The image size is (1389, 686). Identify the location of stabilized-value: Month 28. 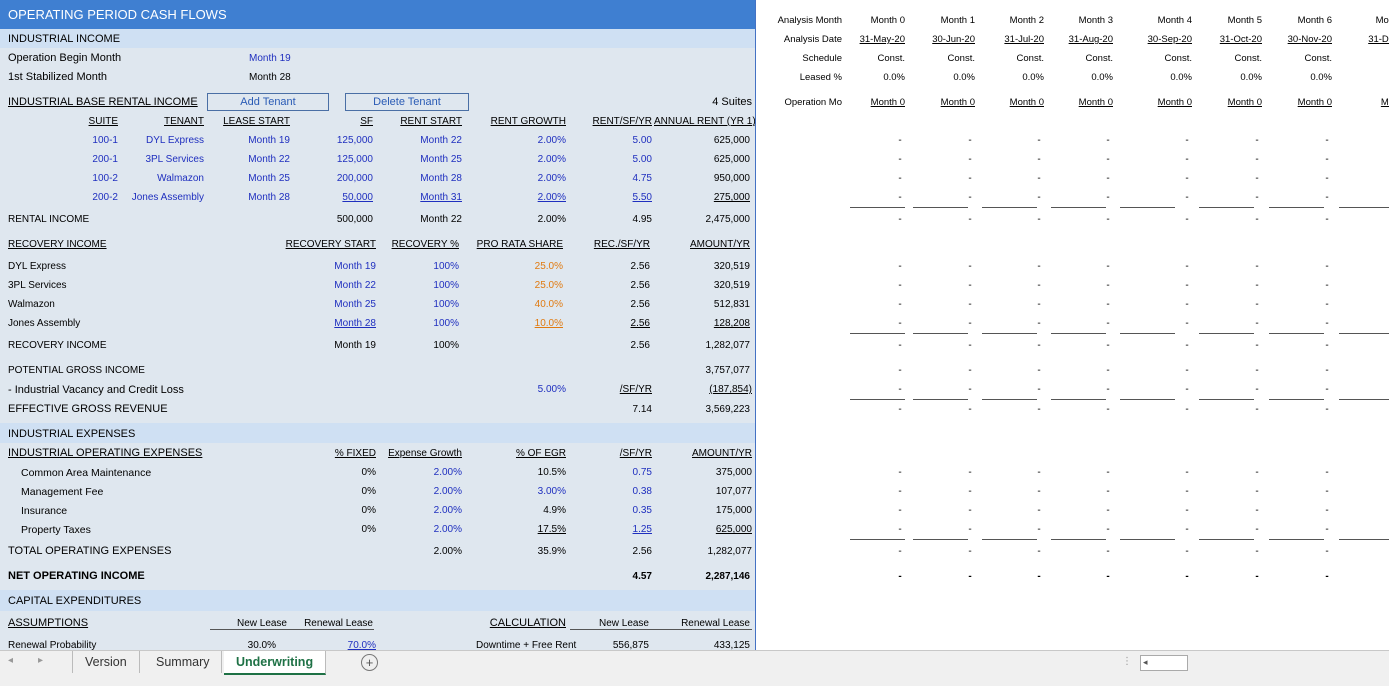
(270, 77).